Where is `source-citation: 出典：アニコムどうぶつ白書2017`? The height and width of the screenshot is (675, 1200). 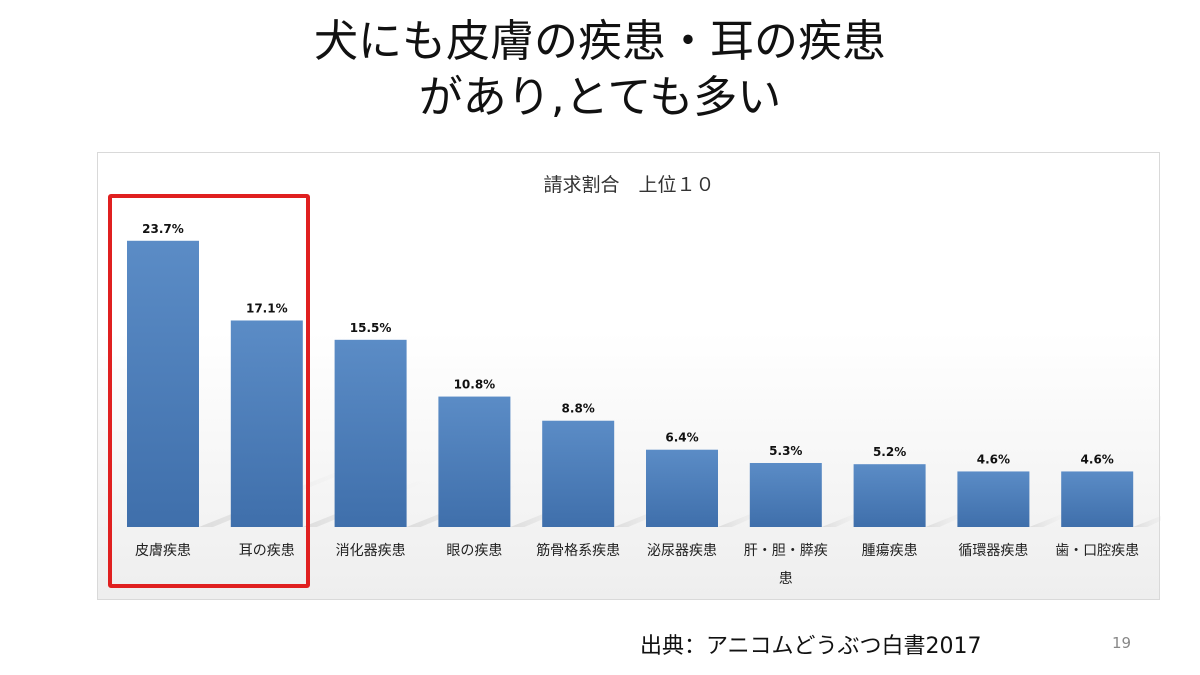
source-citation: 出典：アニコムどうぶつ白書2017 is located at coordinates (811, 646).